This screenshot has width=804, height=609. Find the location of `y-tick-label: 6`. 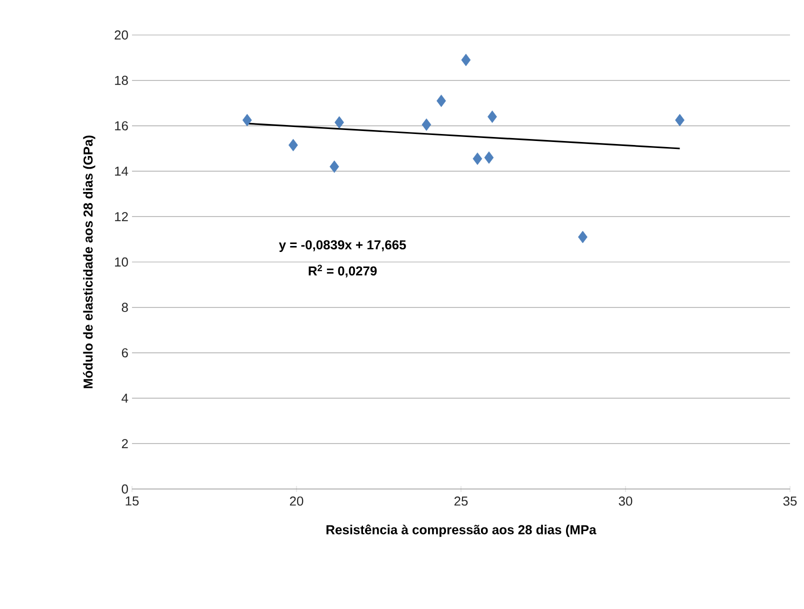

y-tick-label: 6 is located at coordinates (125, 353).